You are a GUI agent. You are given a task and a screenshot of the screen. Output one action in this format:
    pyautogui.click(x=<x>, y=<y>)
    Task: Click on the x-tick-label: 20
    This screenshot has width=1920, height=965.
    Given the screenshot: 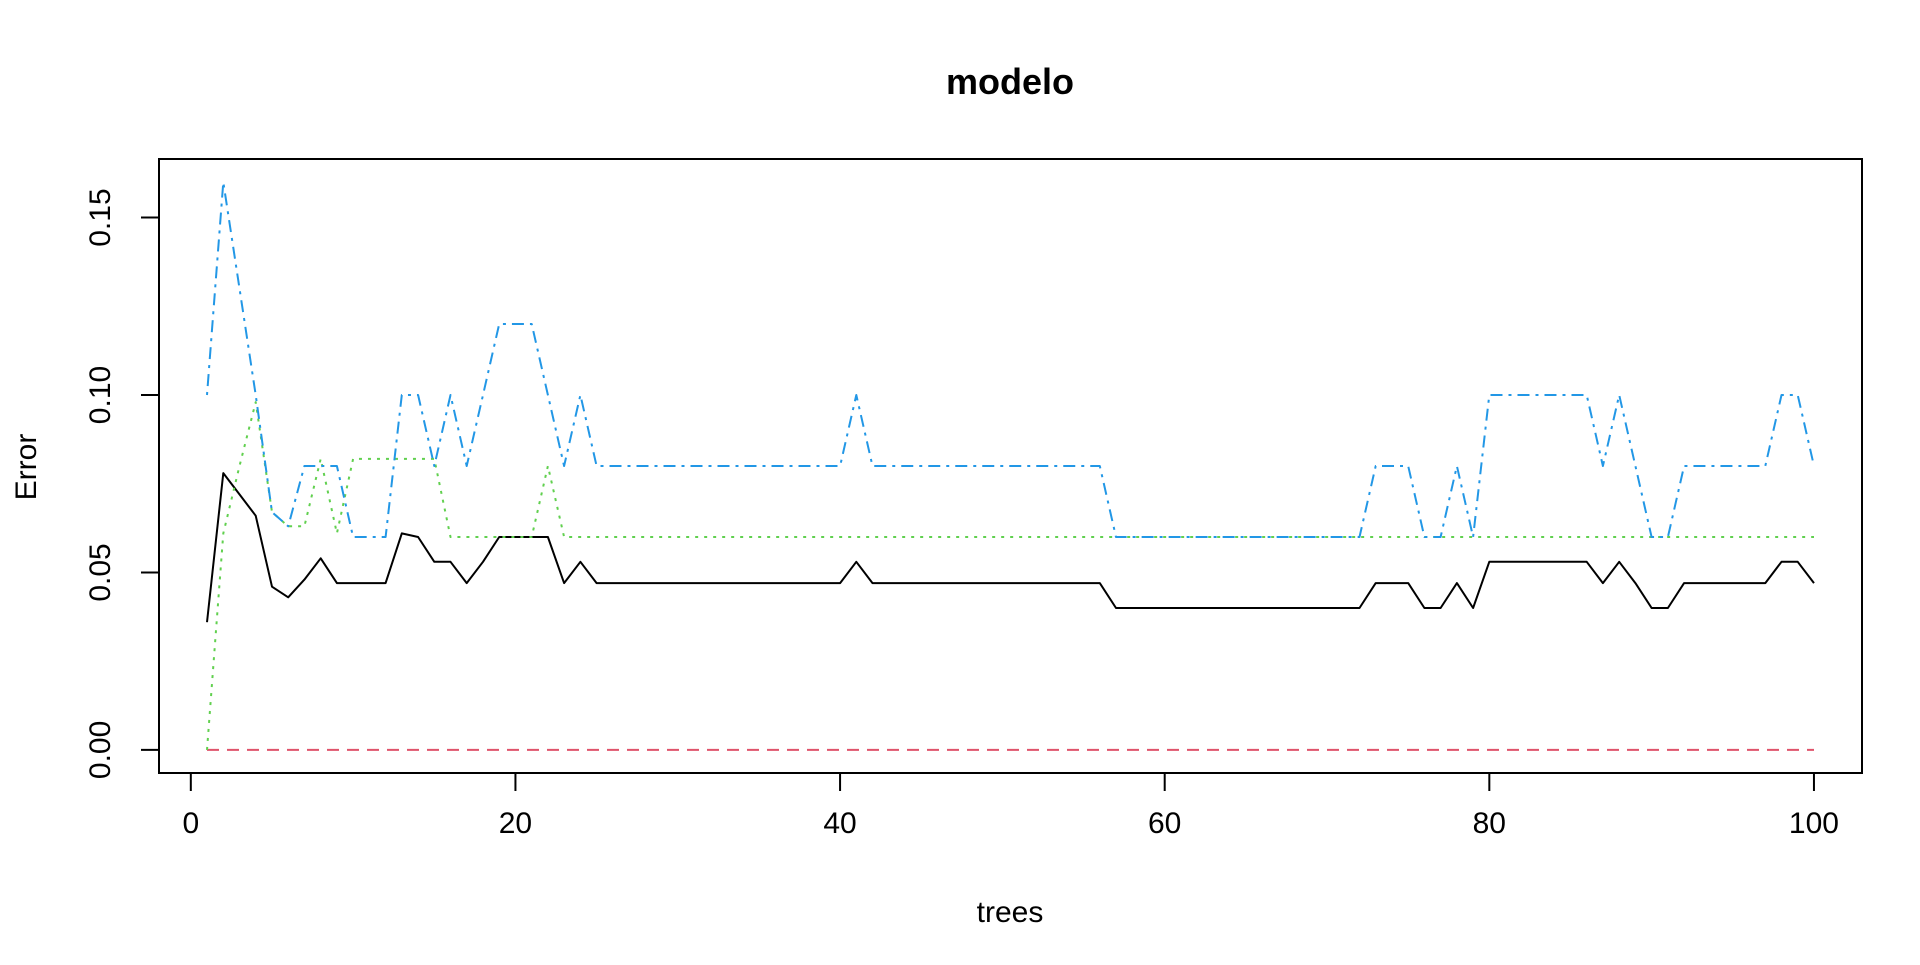 What is the action you would take?
    pyautogui.click(x=515, y=823)
    